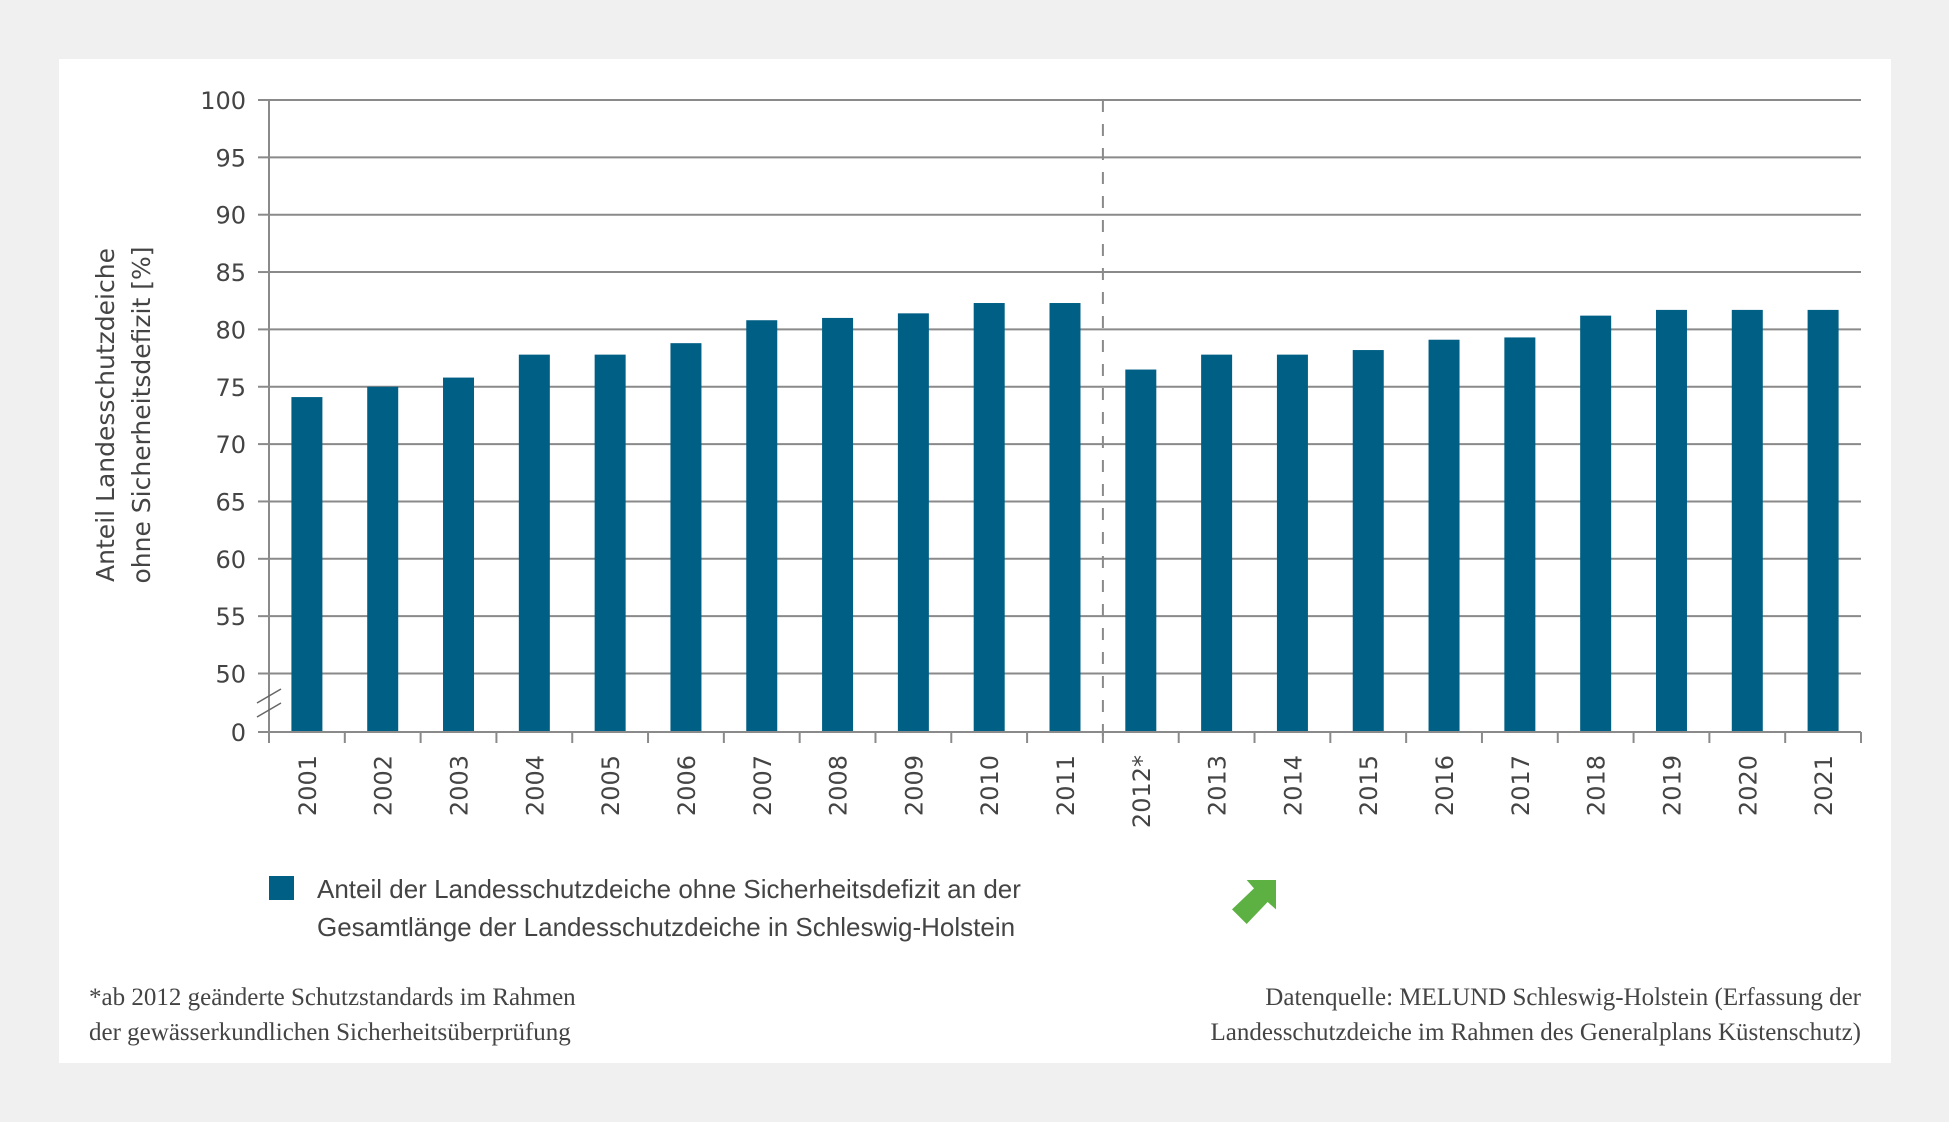 The height and width of the screenshot is (1122, 1949). Describe the element at coordinates (1445, 785) in the screenshot. I see `x-tick-label: 2016` at that location.